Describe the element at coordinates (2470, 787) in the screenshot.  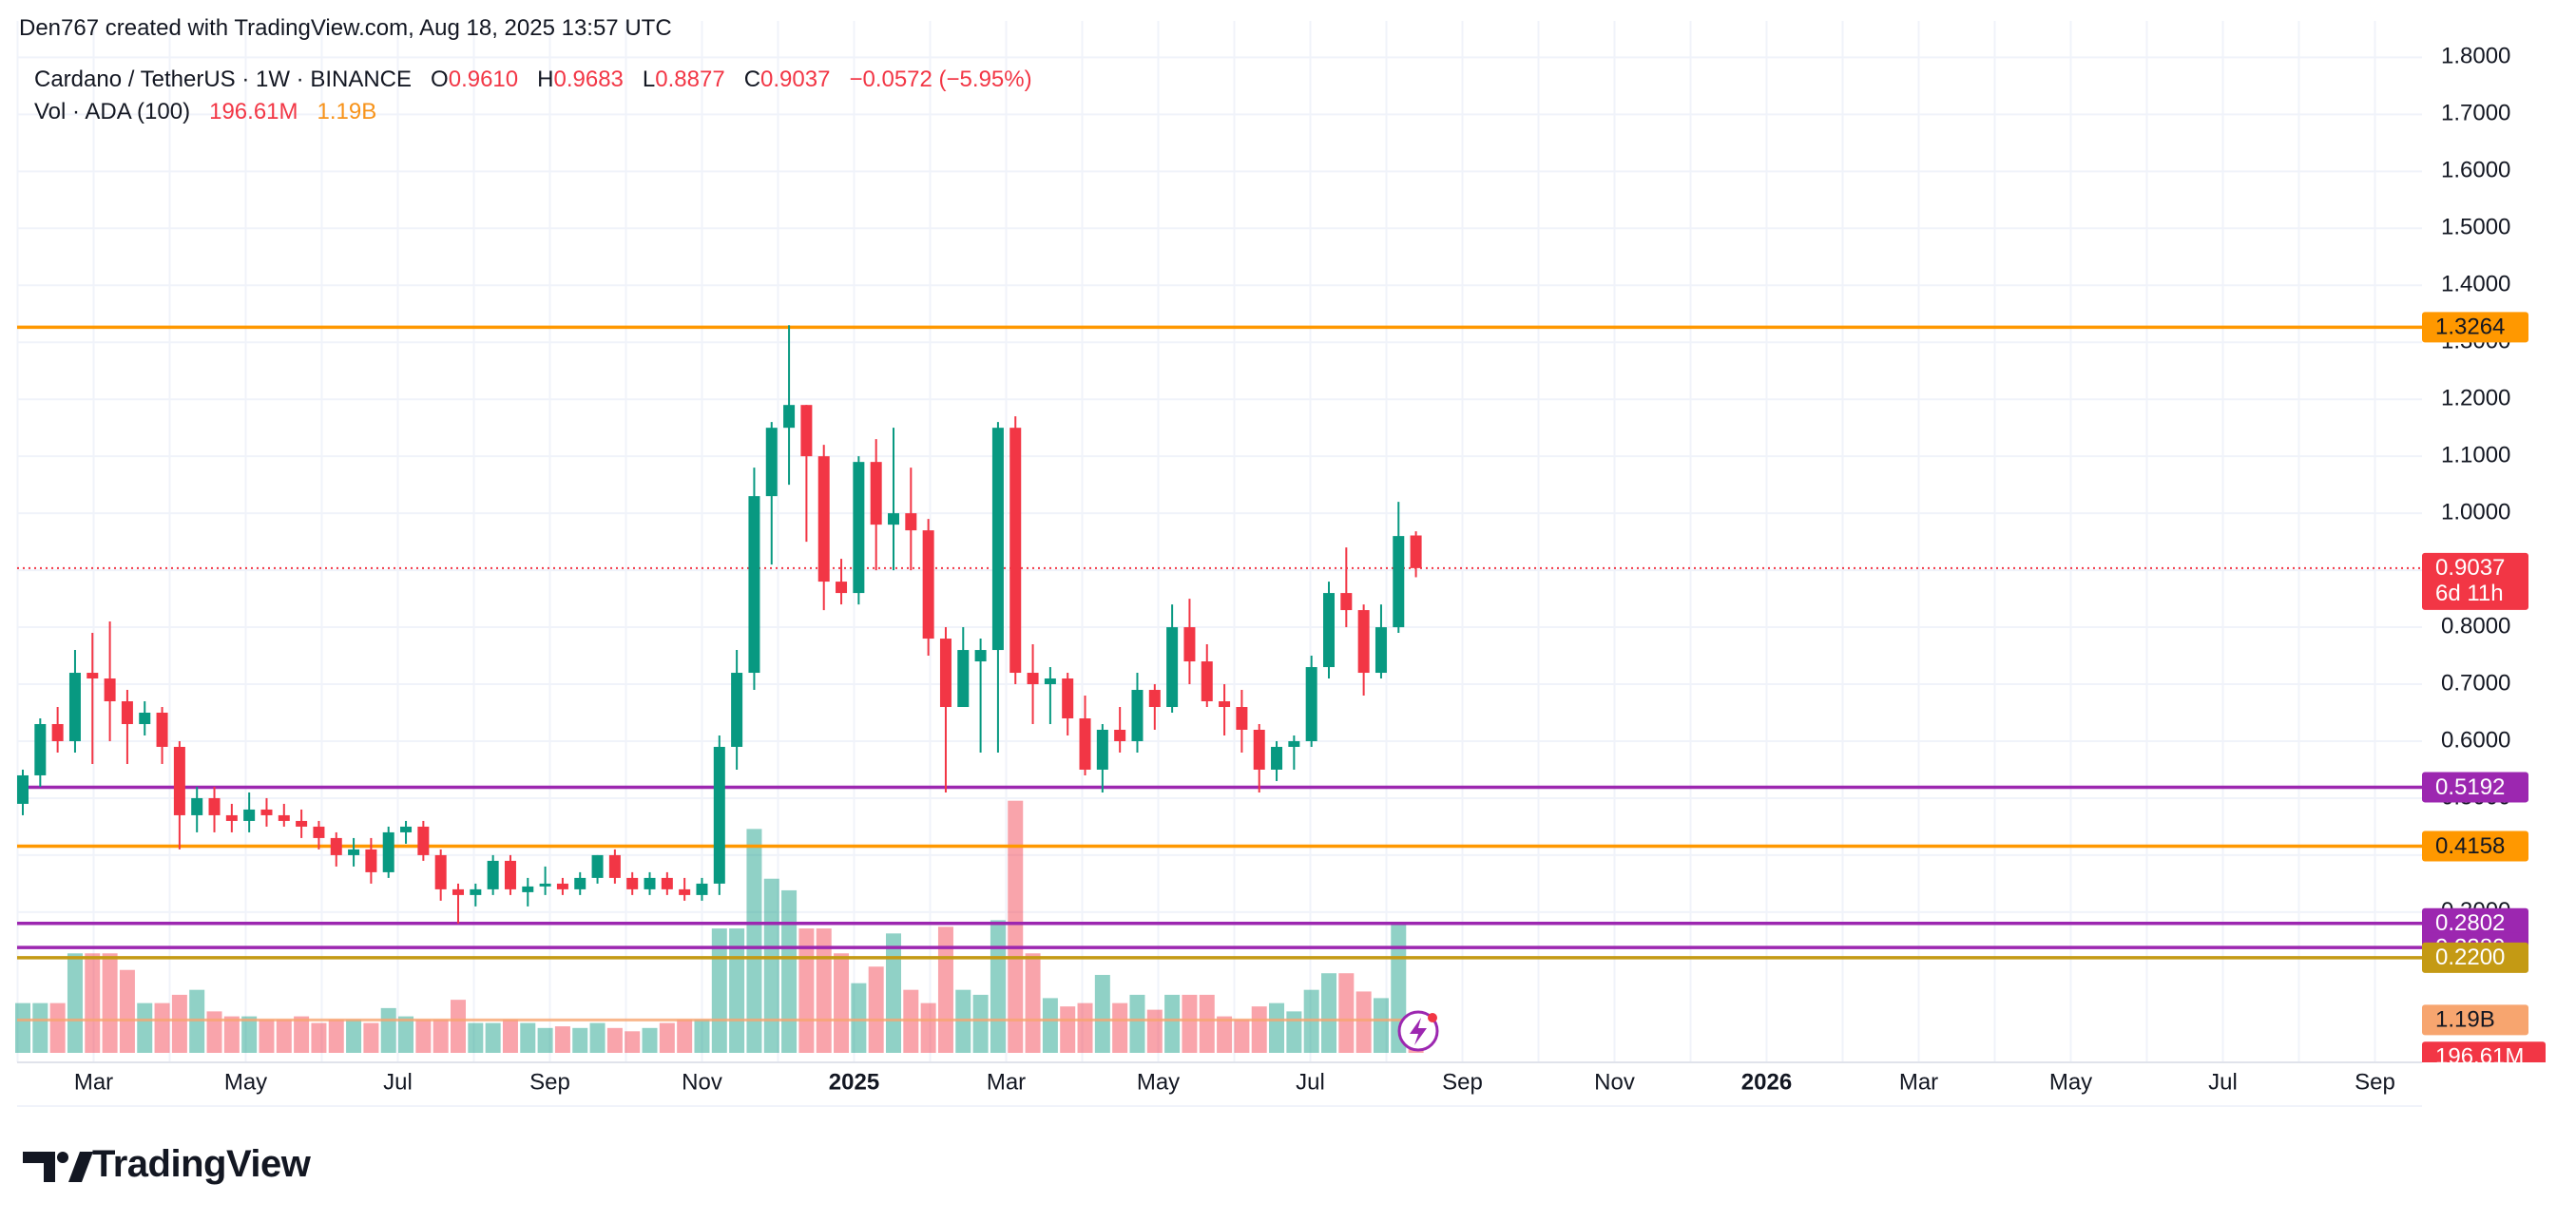
I see `level-label: 0.5192` at that location.